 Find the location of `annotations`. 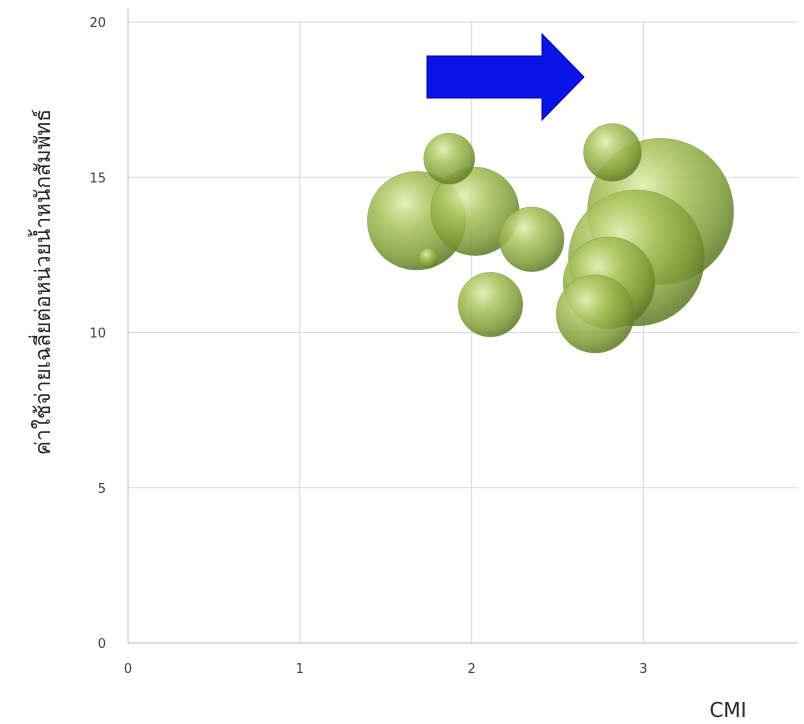

annotations is located at coordinates (505, 77).